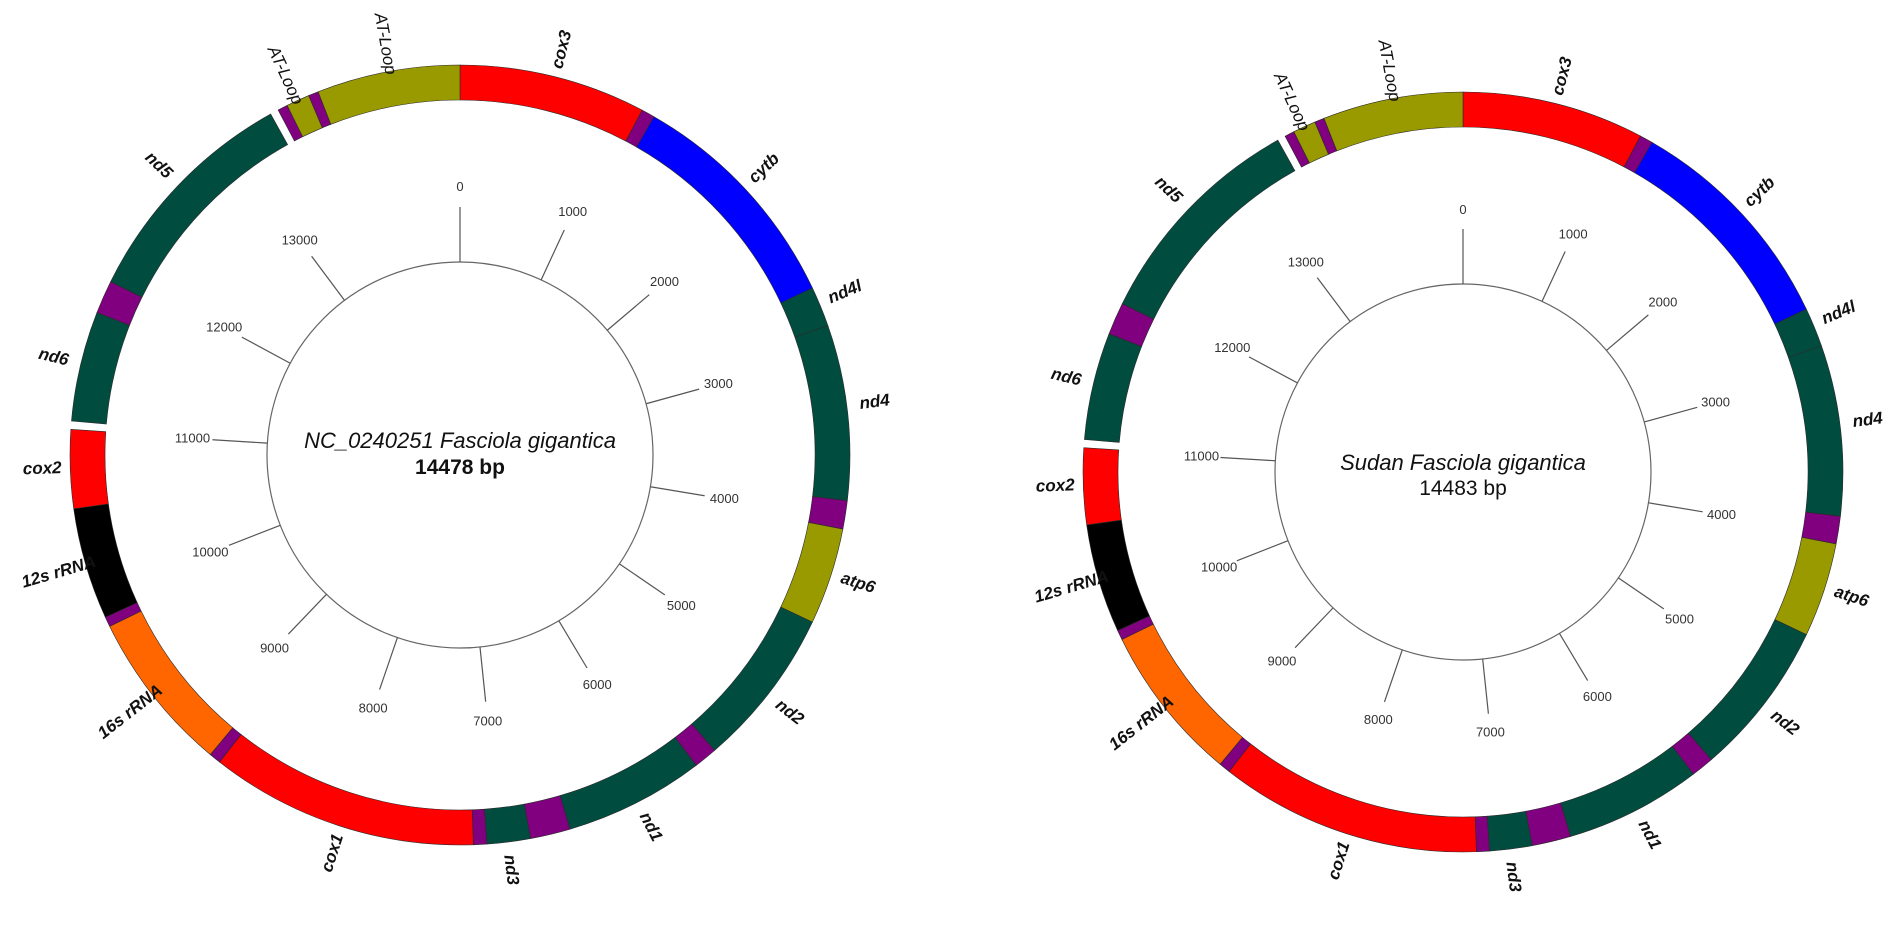  What do you see at coordinates (1852, 596) in the screenshot?
I see `gene-label-atp6: atp6` at bounding box center [1852, 596].